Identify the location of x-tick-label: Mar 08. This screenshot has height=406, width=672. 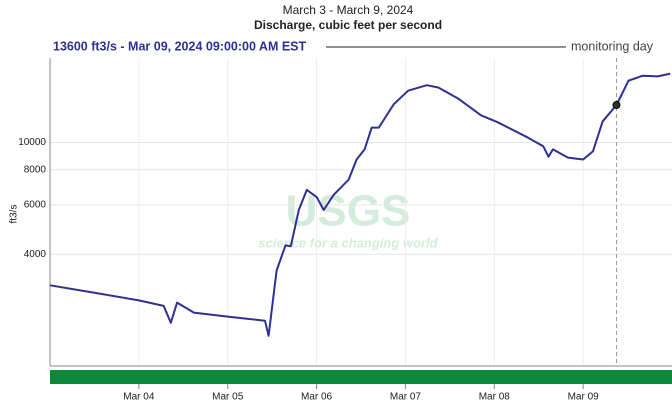
(495, 397).